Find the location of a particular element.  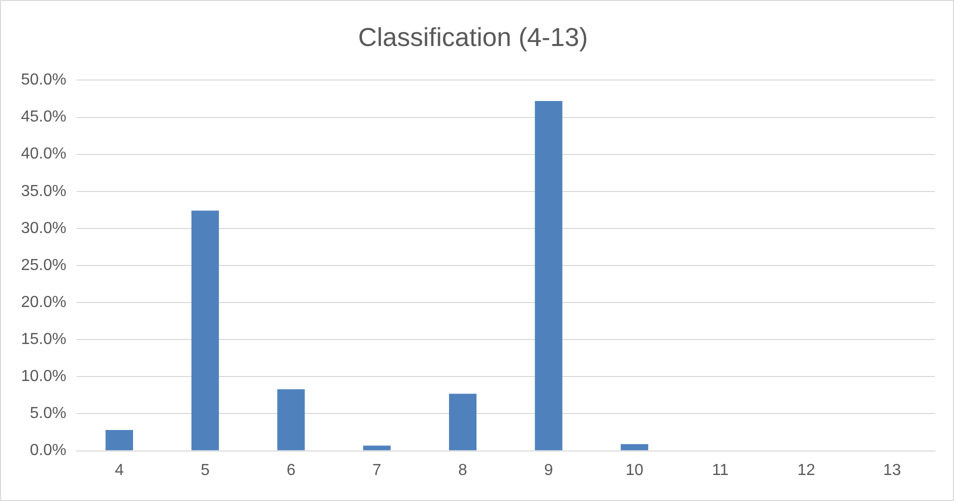

y-tick-label: 5.0% is located at coordinates (48, 413).